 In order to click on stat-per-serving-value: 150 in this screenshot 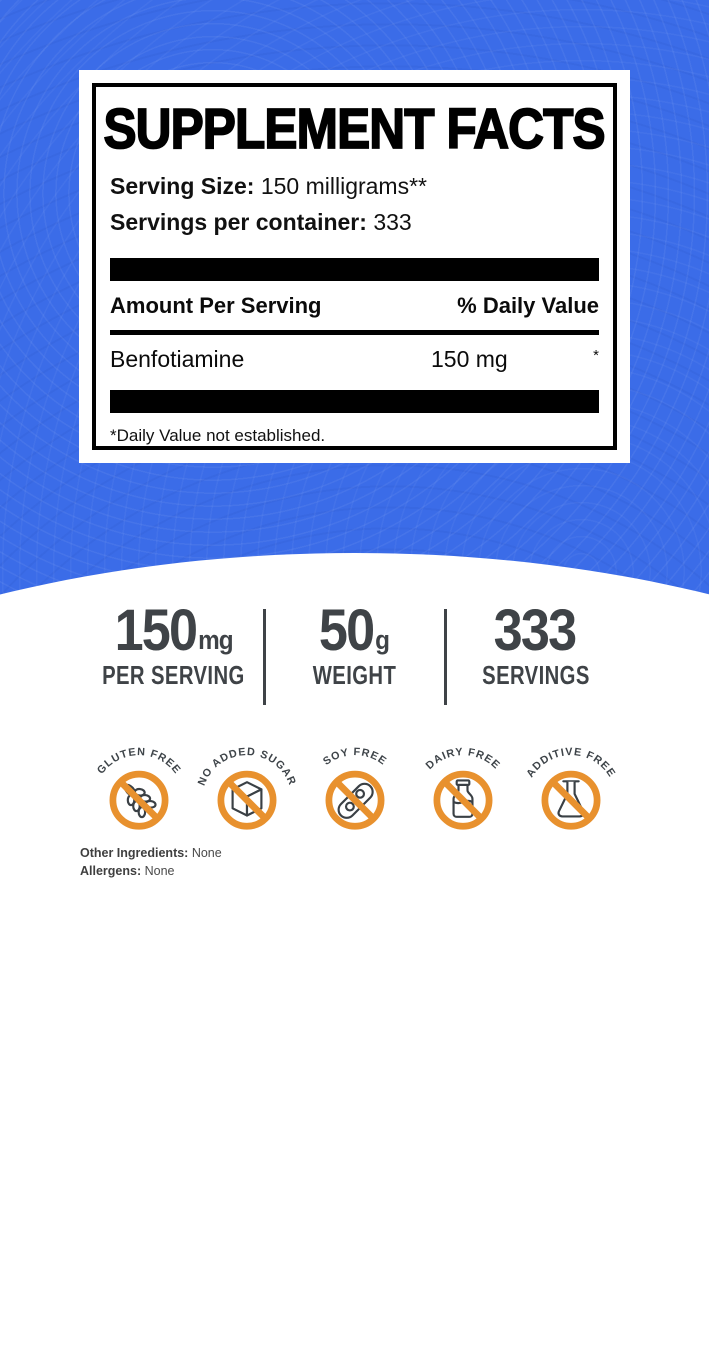, I will do `click(155, 630)`.